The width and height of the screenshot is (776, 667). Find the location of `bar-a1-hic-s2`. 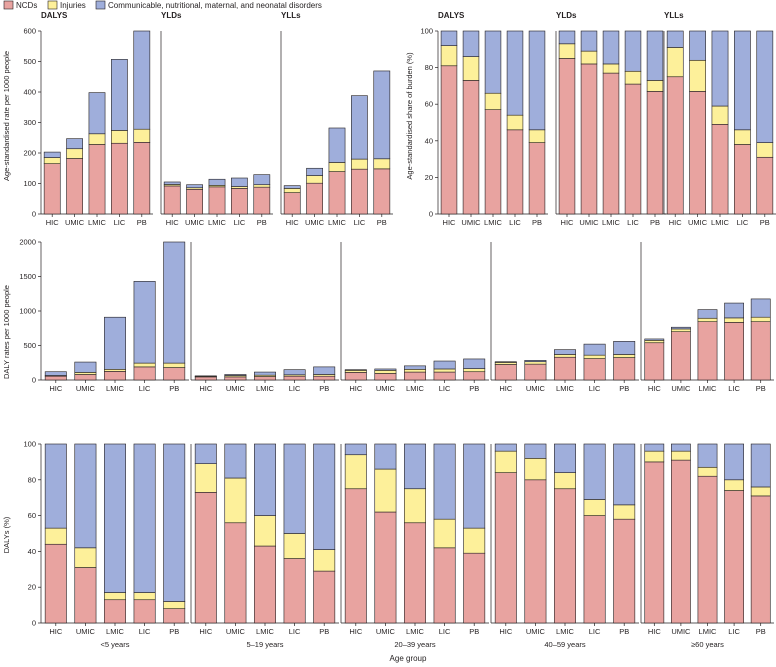

bar-a1-hic-s2 is located at coordinates (52, 154).